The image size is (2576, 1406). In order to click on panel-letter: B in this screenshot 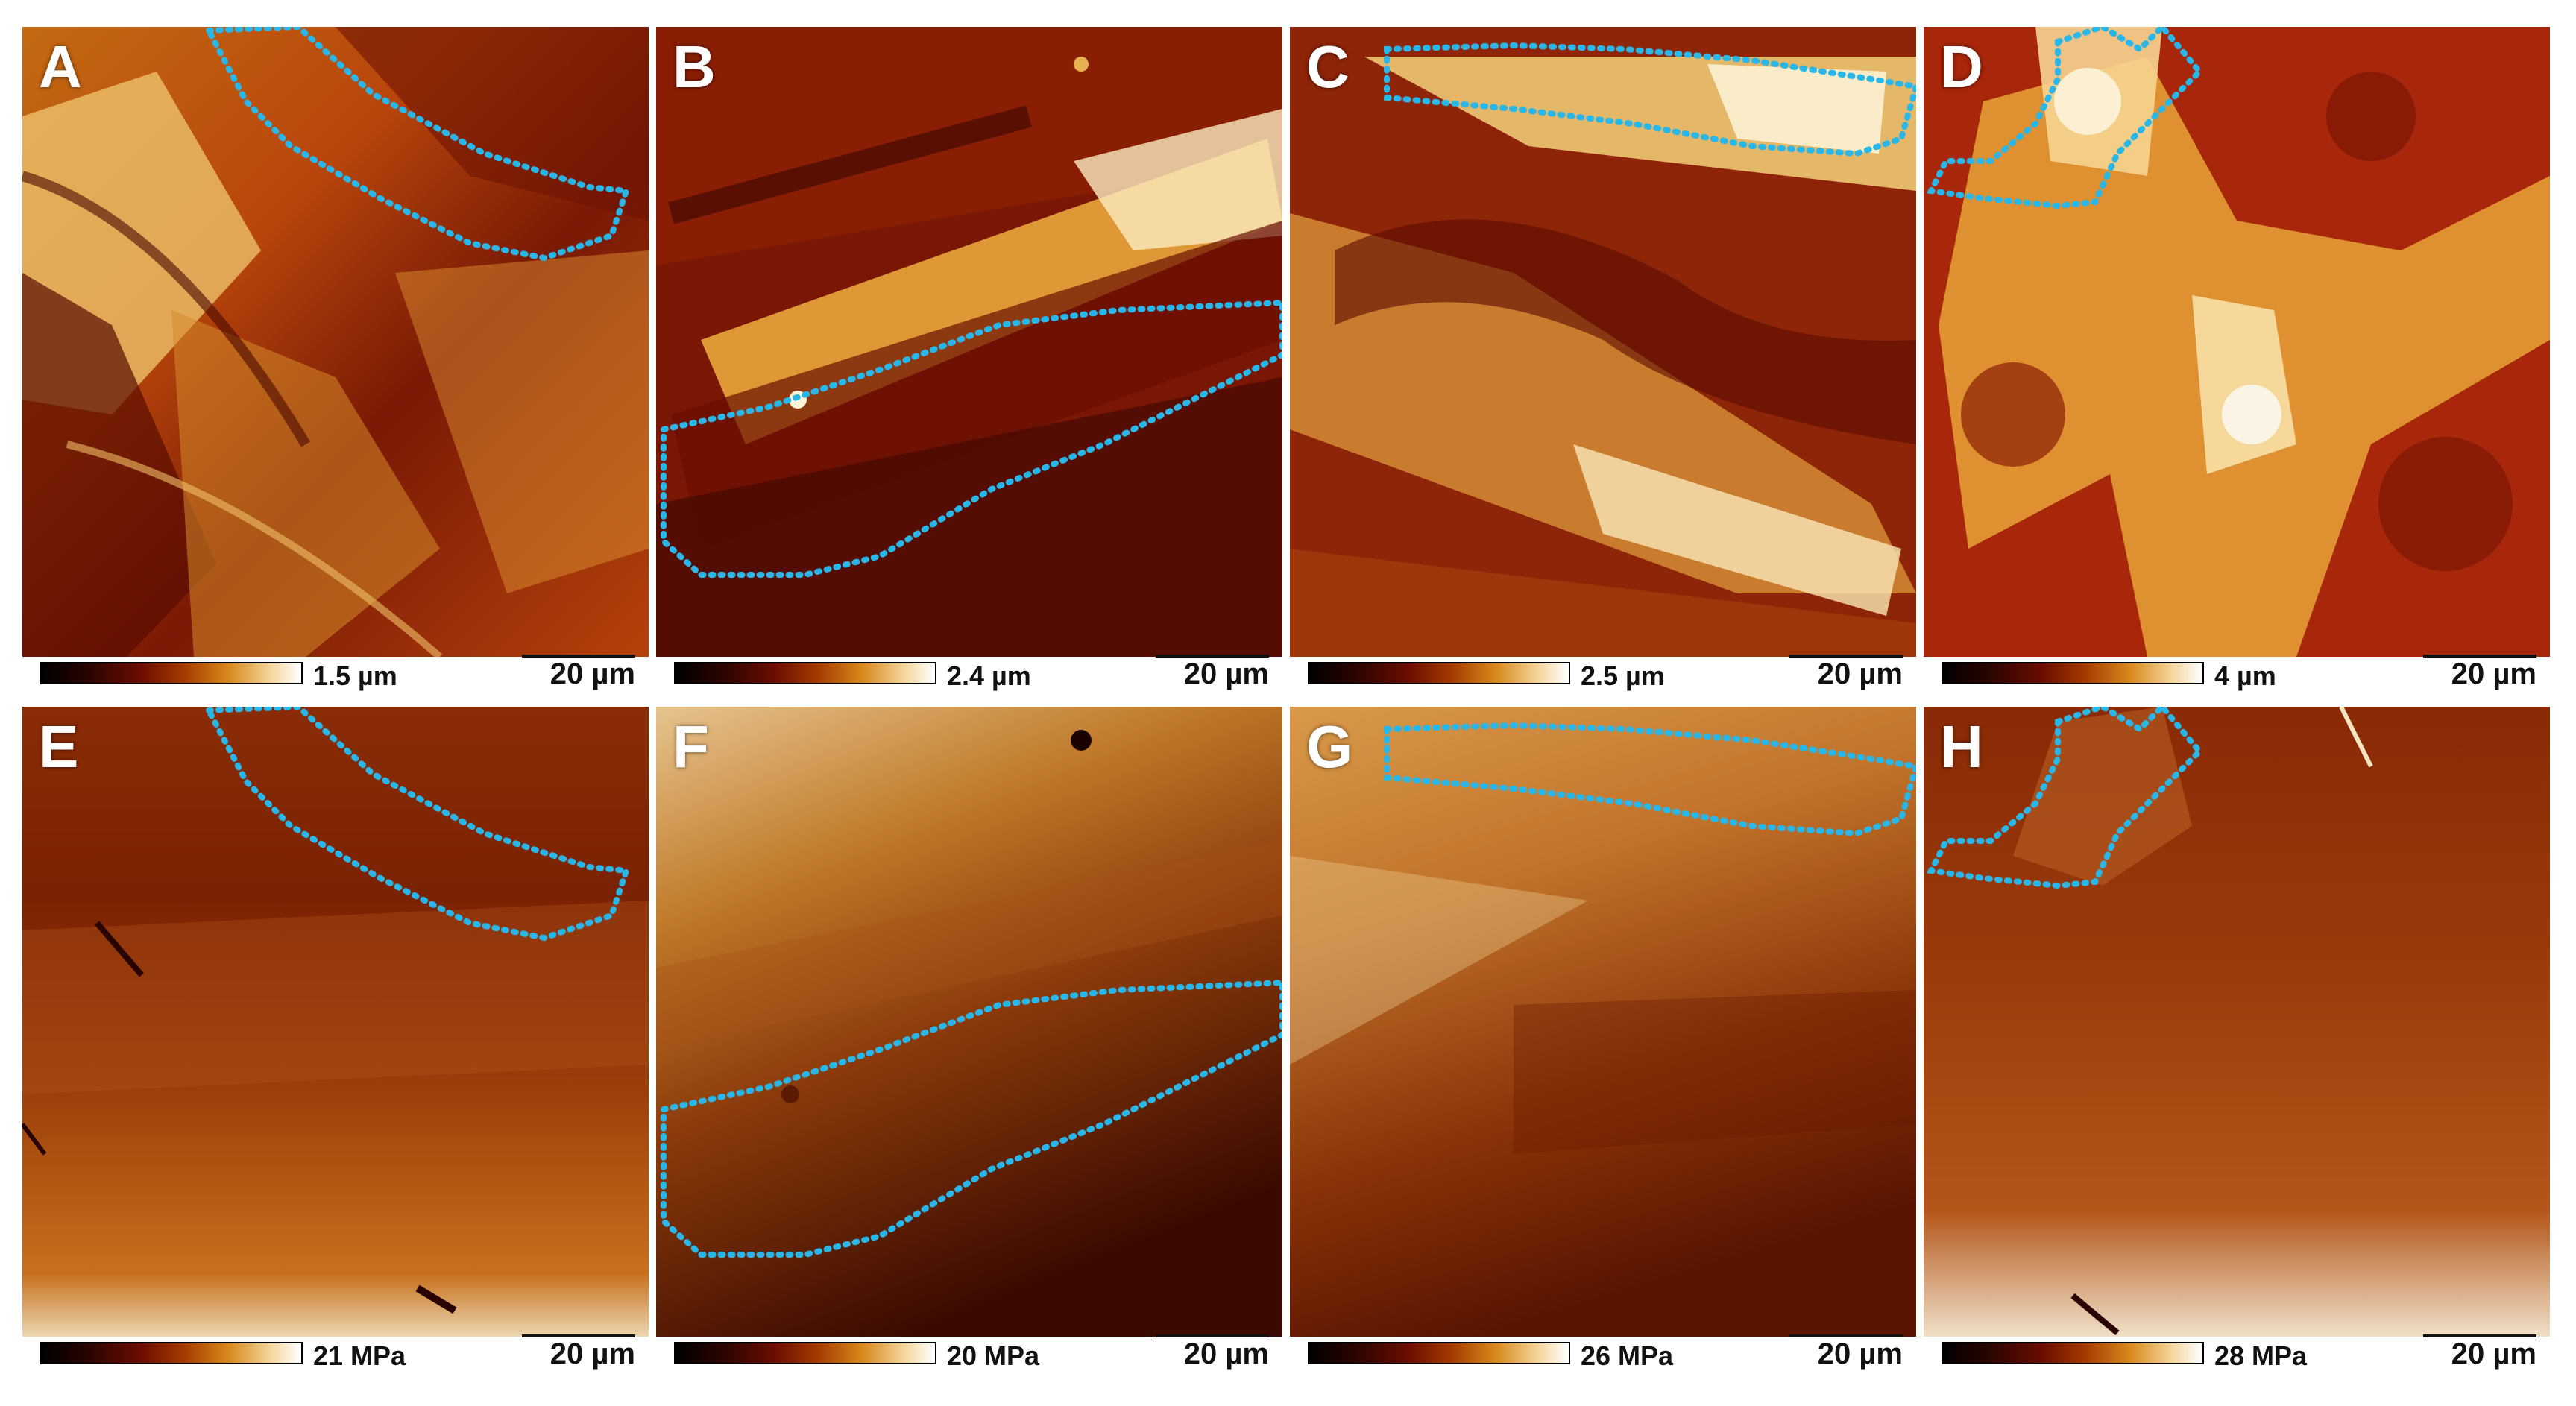, I will do `click(694, 67)`.